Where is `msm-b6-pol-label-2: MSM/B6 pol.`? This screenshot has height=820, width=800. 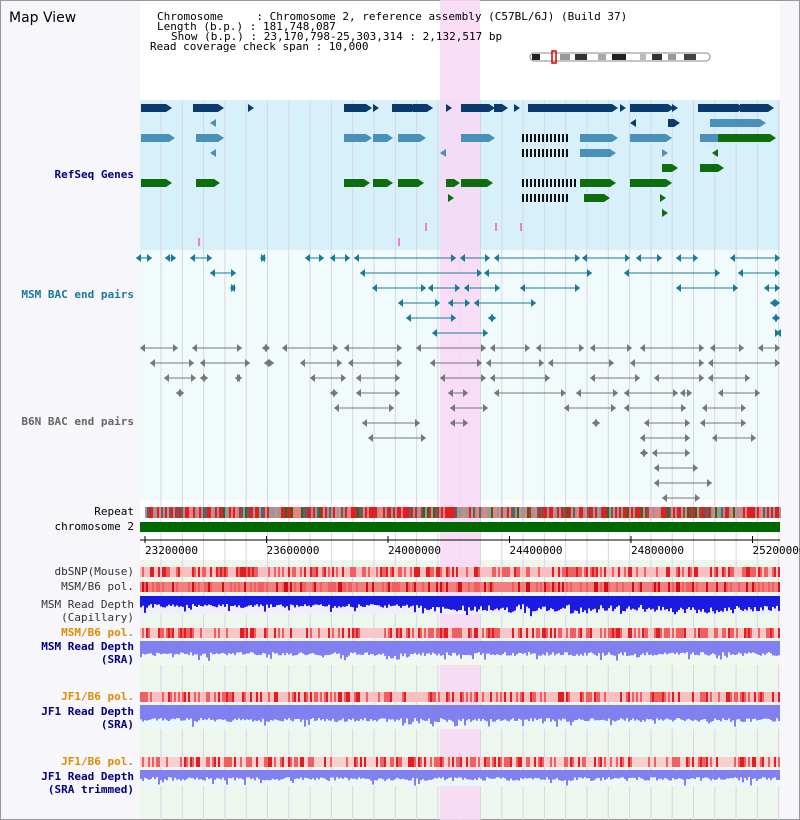
msm-b6-pol-label-2: MSM/B6 pol. is located at coordinates (97, 632).